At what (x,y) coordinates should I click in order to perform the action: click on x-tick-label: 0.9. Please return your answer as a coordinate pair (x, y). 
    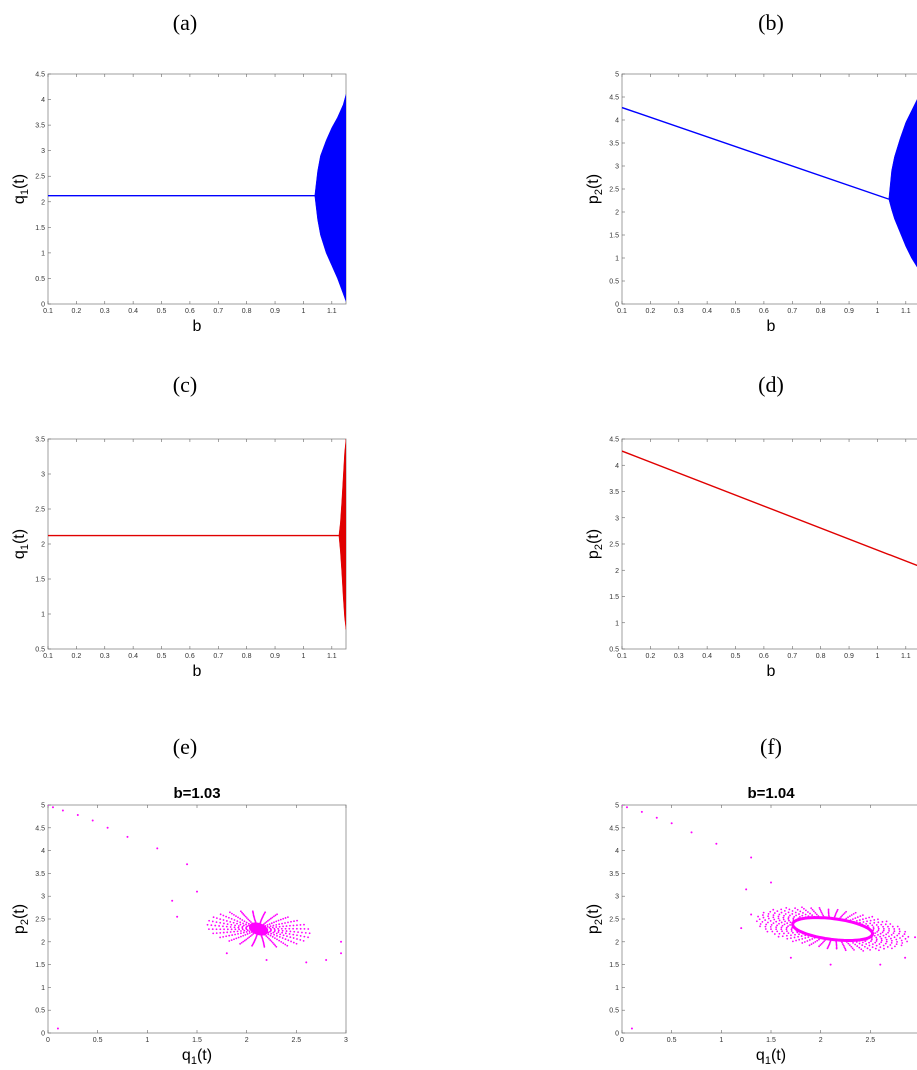
    Looking at the image, I should click on (849, 656).